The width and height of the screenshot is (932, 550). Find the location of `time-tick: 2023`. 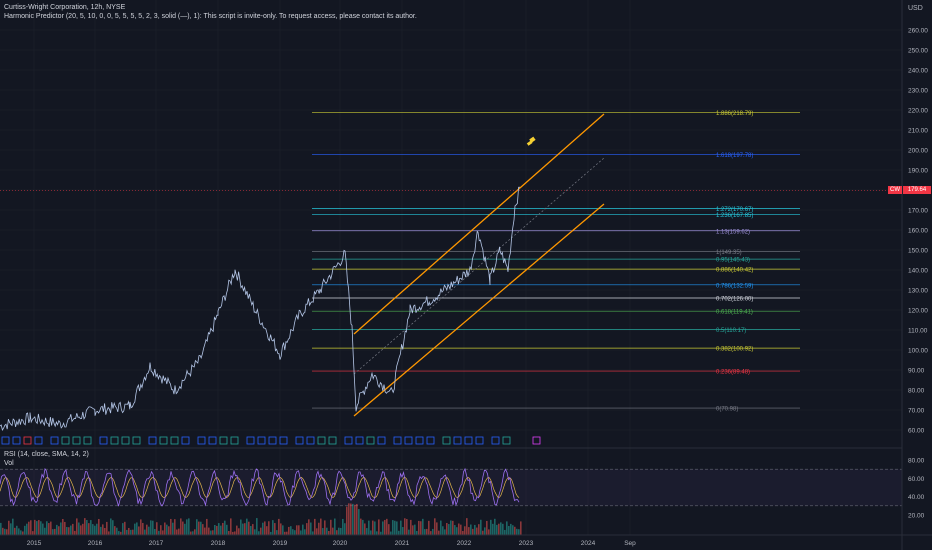

time-tick: 2023 is located at coordinates (526, 543).